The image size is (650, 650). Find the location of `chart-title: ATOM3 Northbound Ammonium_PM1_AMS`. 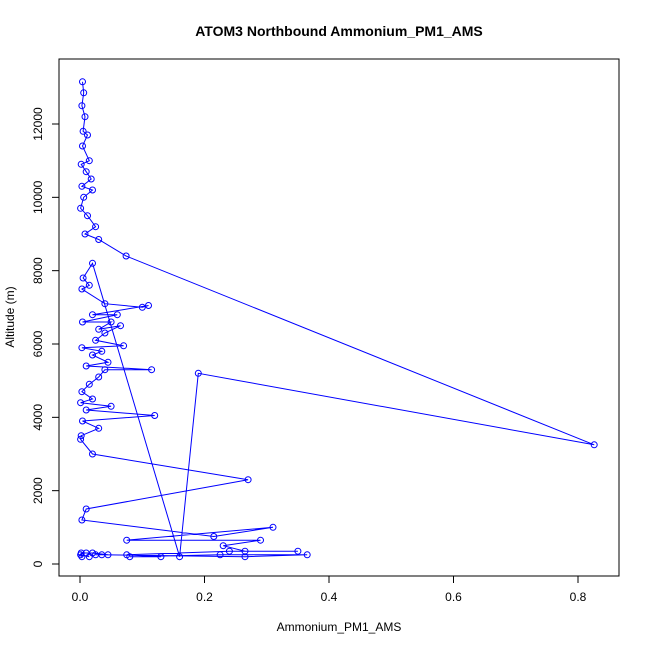

chart-title: ATOM3 Northbound Ammonium_PM1_AMS is located at coordinates (339, 31).